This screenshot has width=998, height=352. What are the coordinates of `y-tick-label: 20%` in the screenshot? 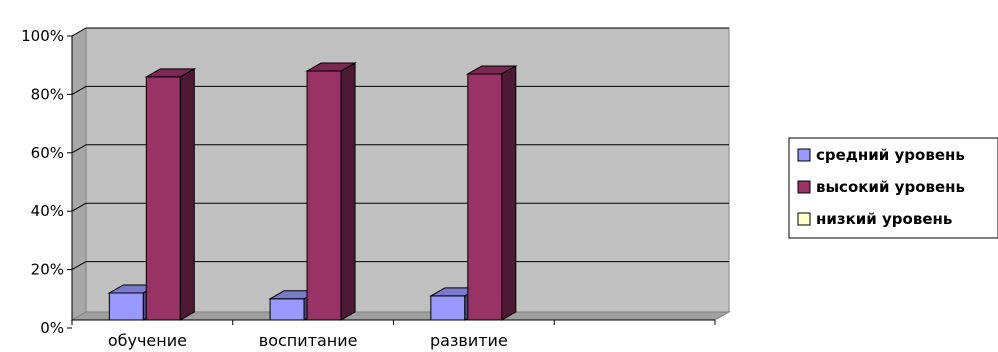 It's located at (47, 270).